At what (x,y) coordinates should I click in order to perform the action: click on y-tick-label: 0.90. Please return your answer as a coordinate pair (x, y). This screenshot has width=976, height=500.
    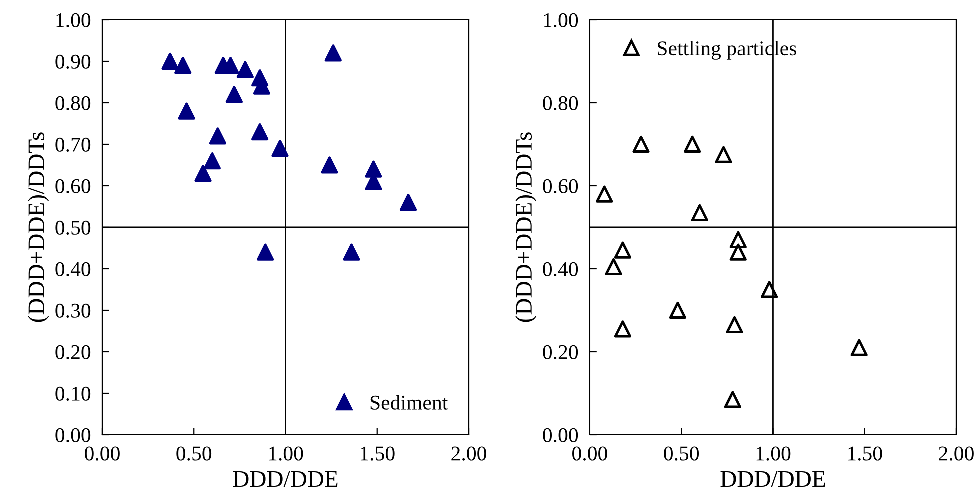
    Looking at the image, I should click on (73, 62).